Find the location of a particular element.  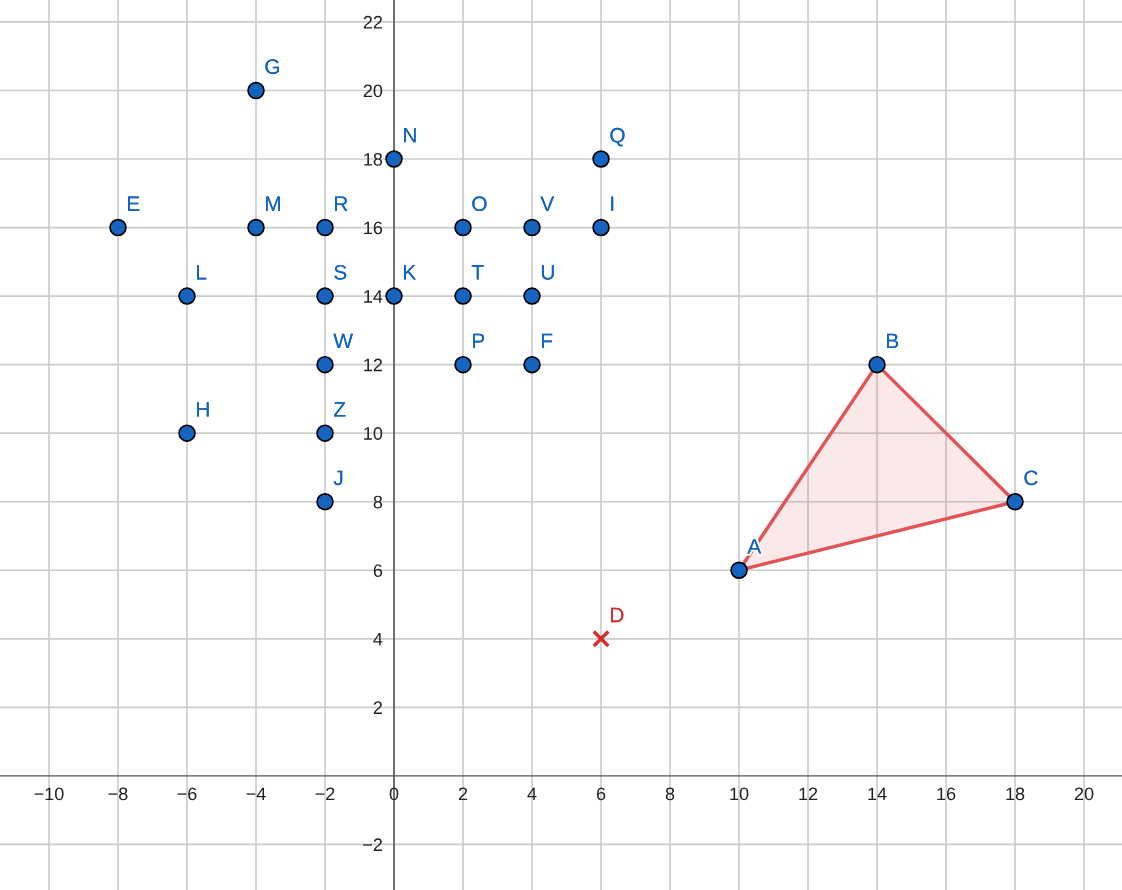

annotation: C is located at coordinates (1031, 478).